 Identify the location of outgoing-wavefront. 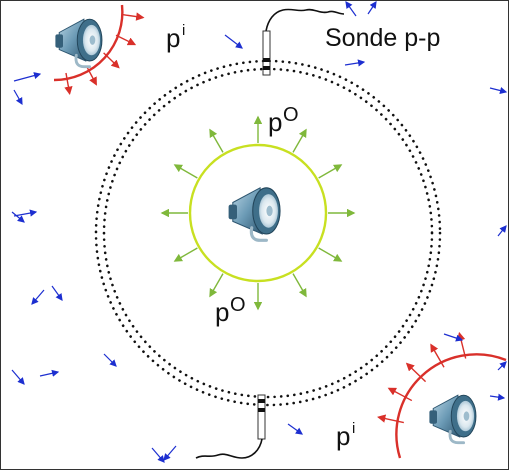
(258, 213).